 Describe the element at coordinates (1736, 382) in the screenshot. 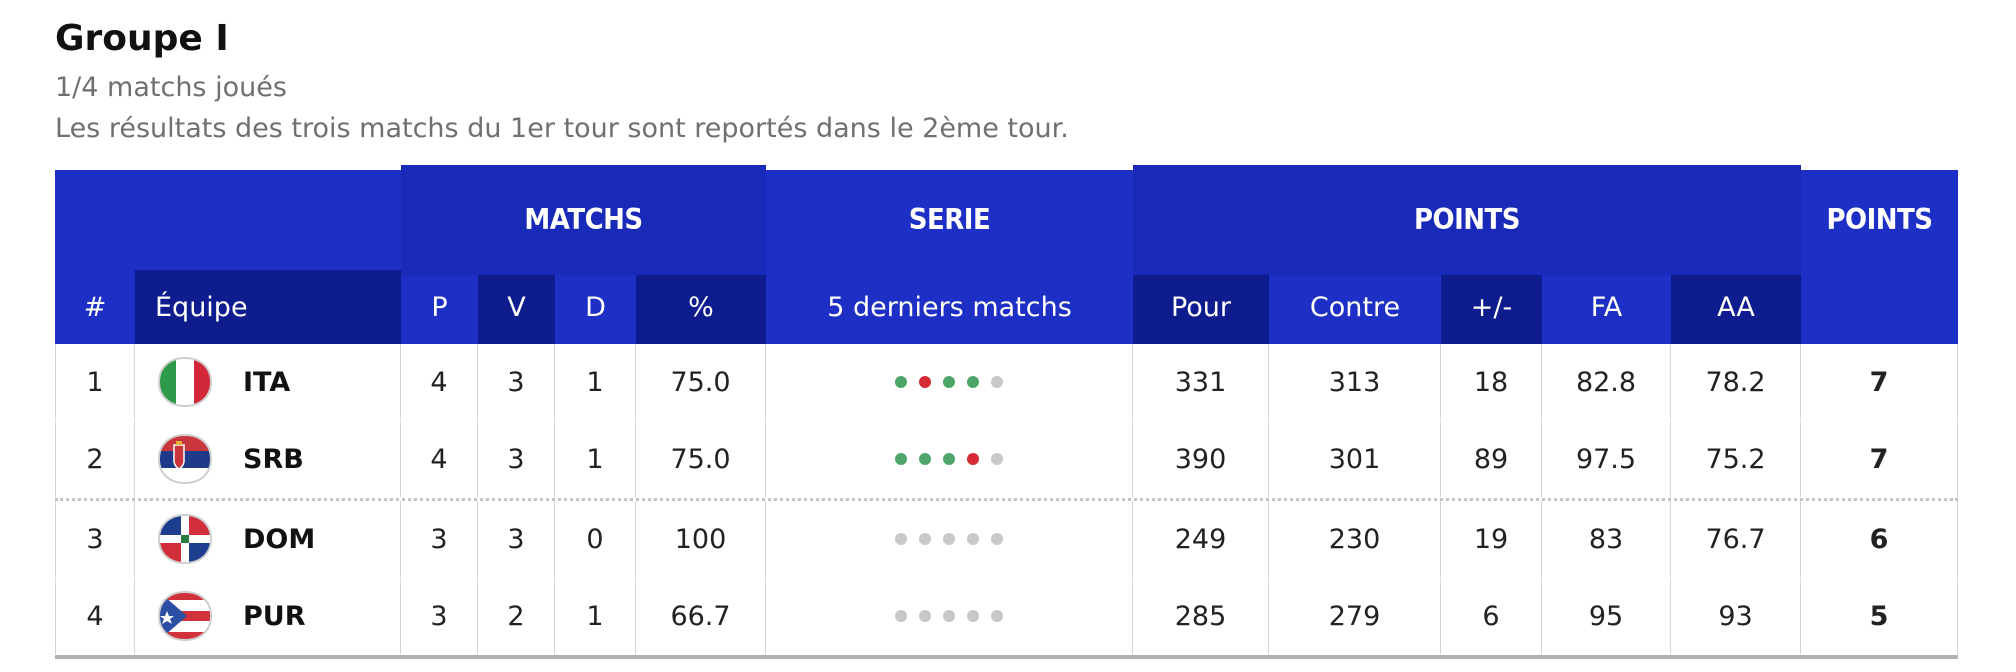

I see `aa-cell: 78.2` at that location.